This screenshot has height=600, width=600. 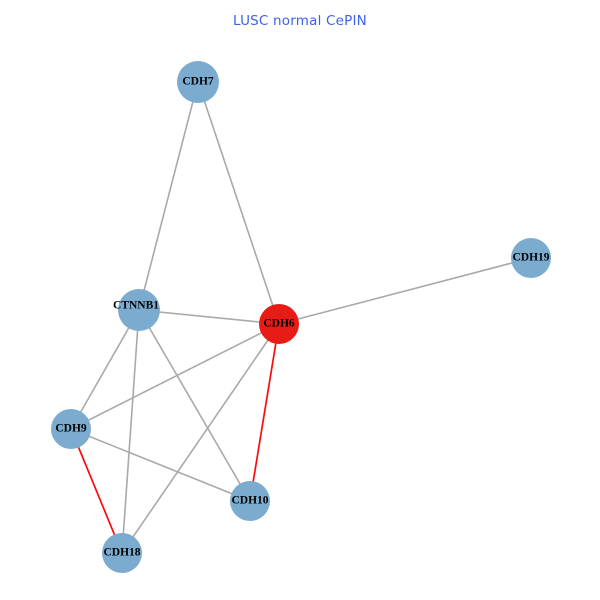 I want to click on node-cdh18: CDH18, so click(x=122, y=553).